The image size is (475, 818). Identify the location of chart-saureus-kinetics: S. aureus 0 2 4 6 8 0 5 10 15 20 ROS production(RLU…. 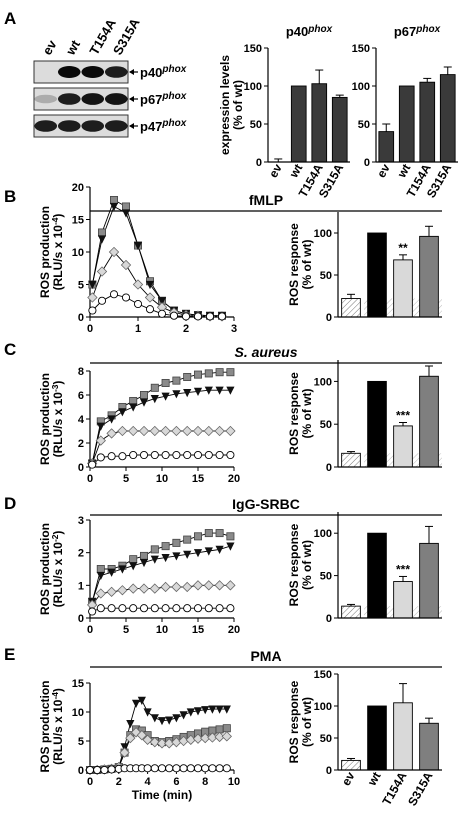
(240, 414).